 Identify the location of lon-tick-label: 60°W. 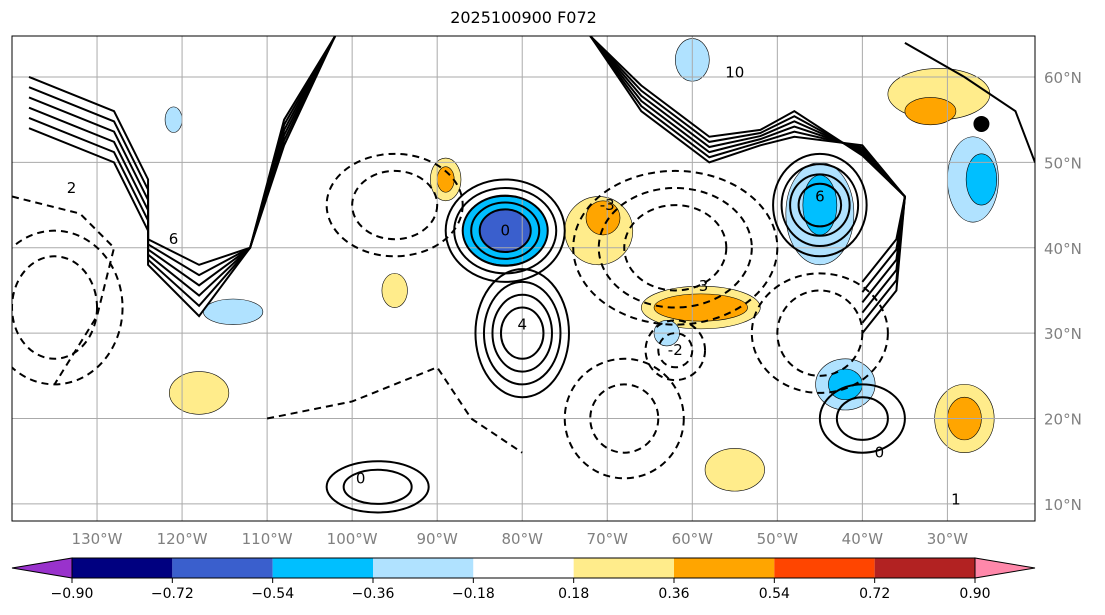
(693, 539).